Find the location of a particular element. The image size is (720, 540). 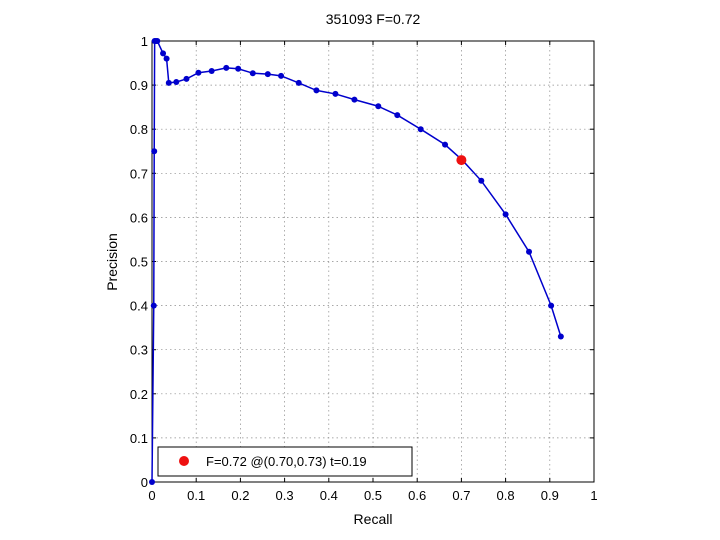

legend-box is located at coordinates (285, 461).